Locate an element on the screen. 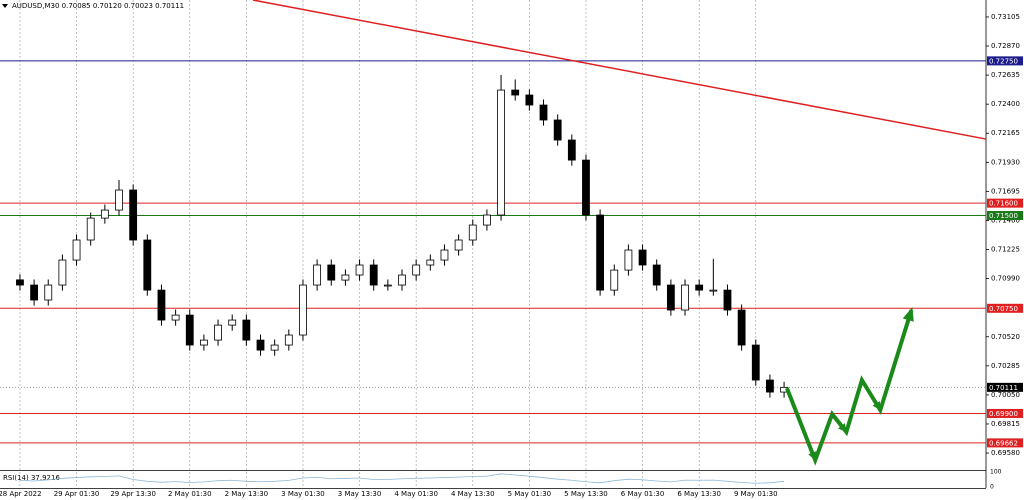 The height and width of the screenshot is (500, 1024). x-tick-label: 6 May 01:30 is located at coordinates (643, 494).